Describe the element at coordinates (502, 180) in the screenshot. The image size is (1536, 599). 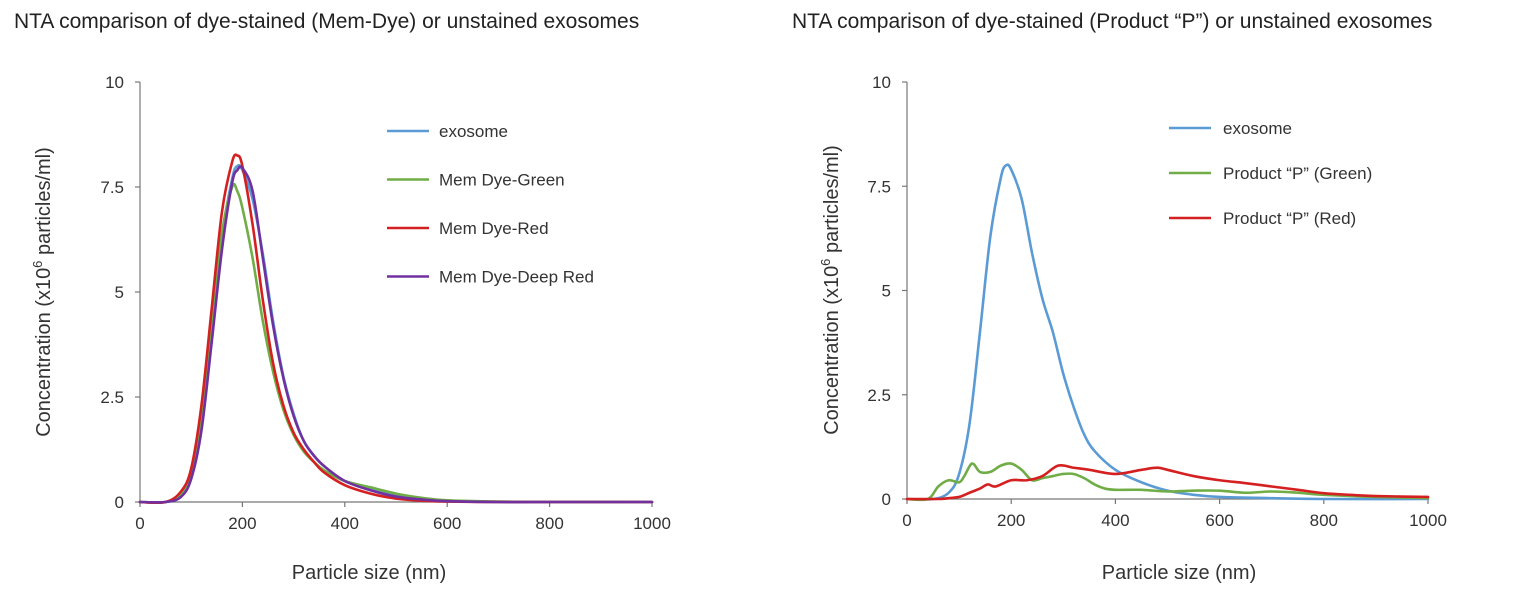
I see `legend-label: Mem Dye-Green` at that location.